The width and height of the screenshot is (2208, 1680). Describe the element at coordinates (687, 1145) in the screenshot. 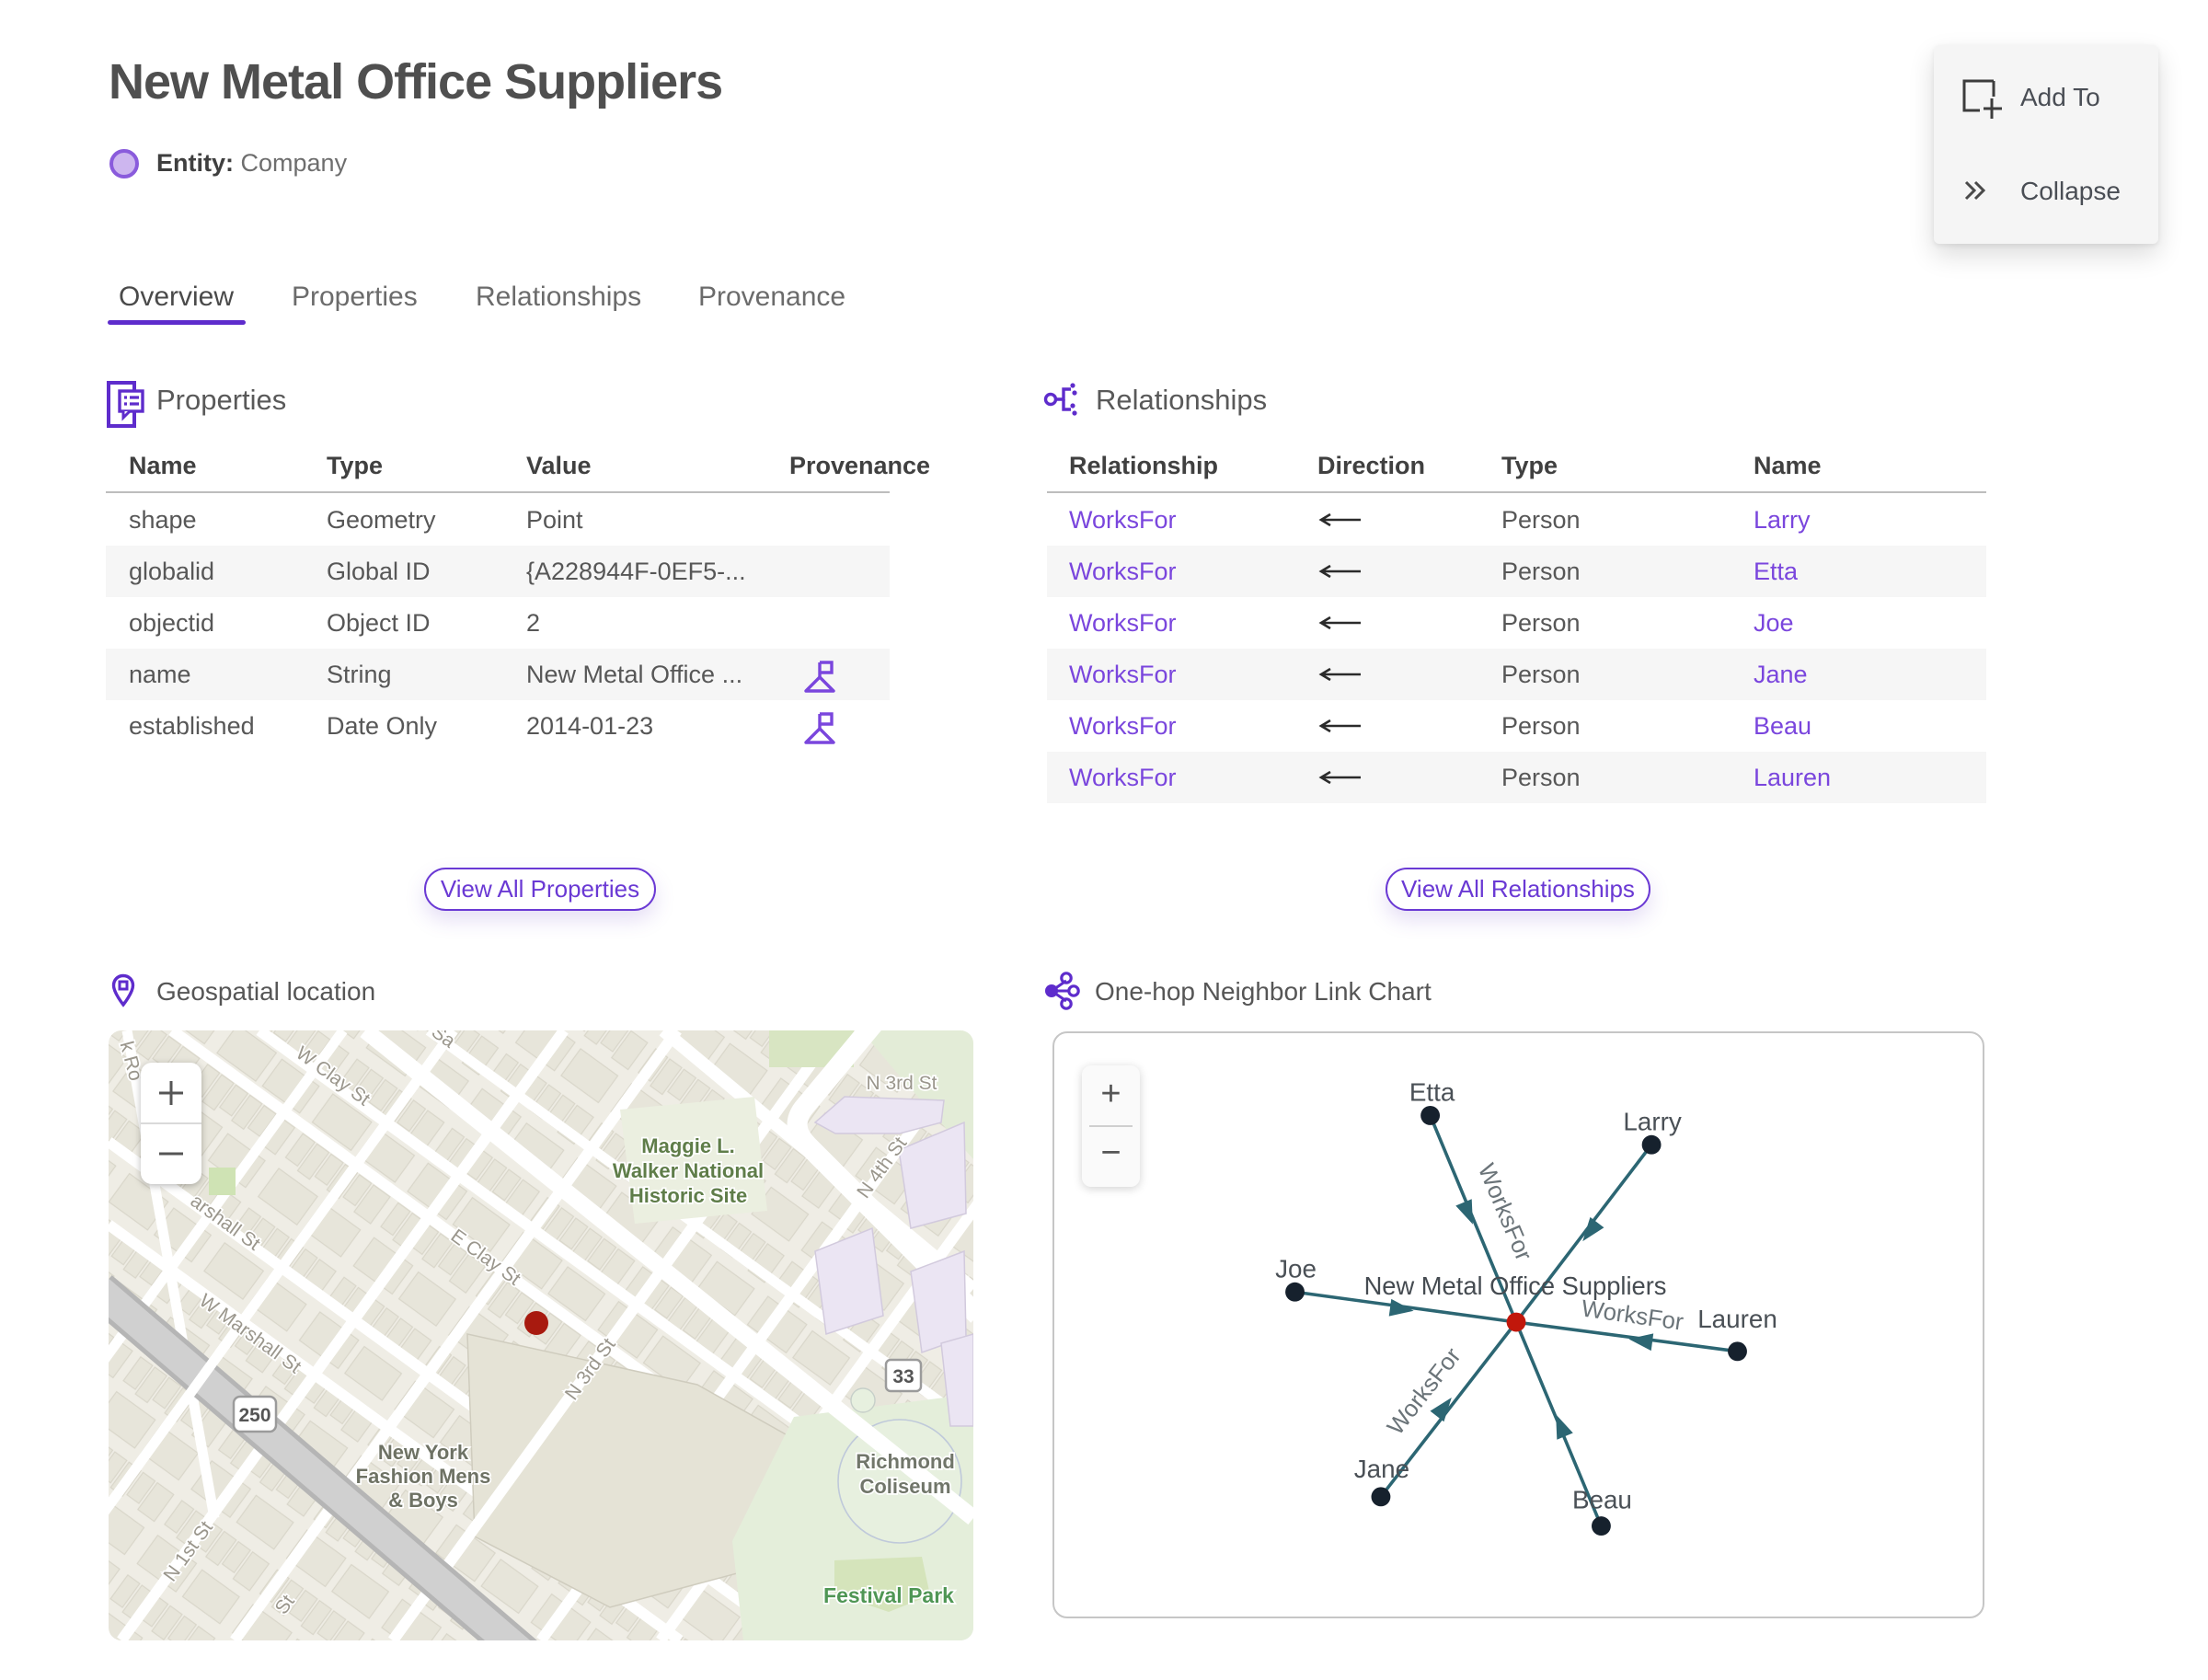

I see `svg-text: Maggie L.` at that location.